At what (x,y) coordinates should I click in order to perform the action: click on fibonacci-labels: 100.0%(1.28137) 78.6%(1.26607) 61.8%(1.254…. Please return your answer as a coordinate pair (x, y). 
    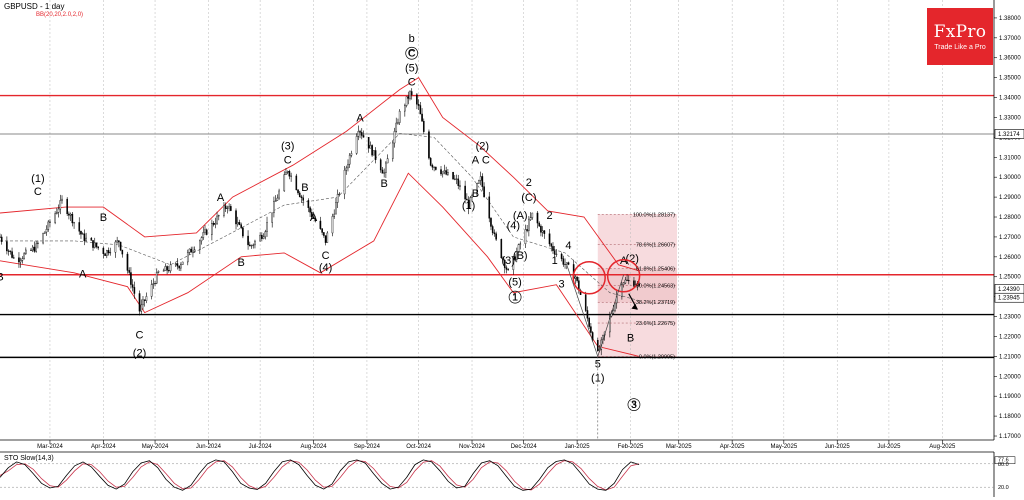
    Looking at the image, I should click on (637, 286).